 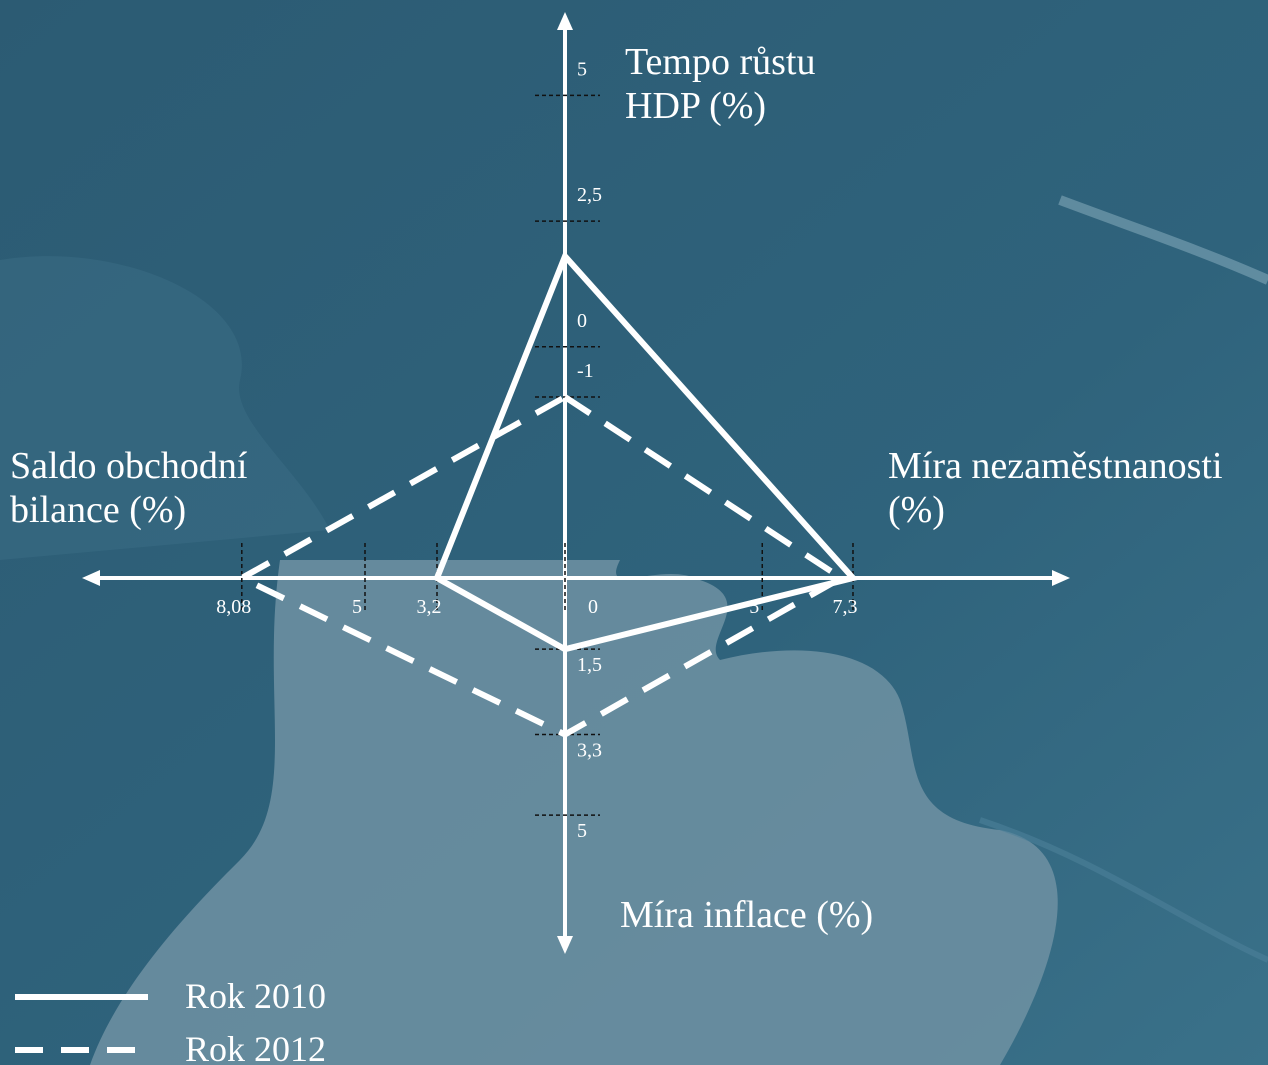 What do you see at coordinates (1055, 488) in the screenshot?
I see `axis-title: Míra nezaměstnanosti (%)` at bounding box center [1055, 488].